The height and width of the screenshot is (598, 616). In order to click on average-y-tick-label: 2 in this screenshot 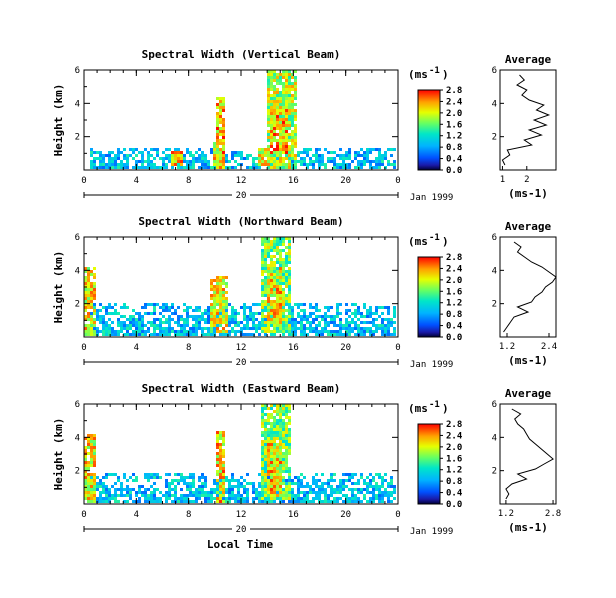, I will do `click(494, 138)`.